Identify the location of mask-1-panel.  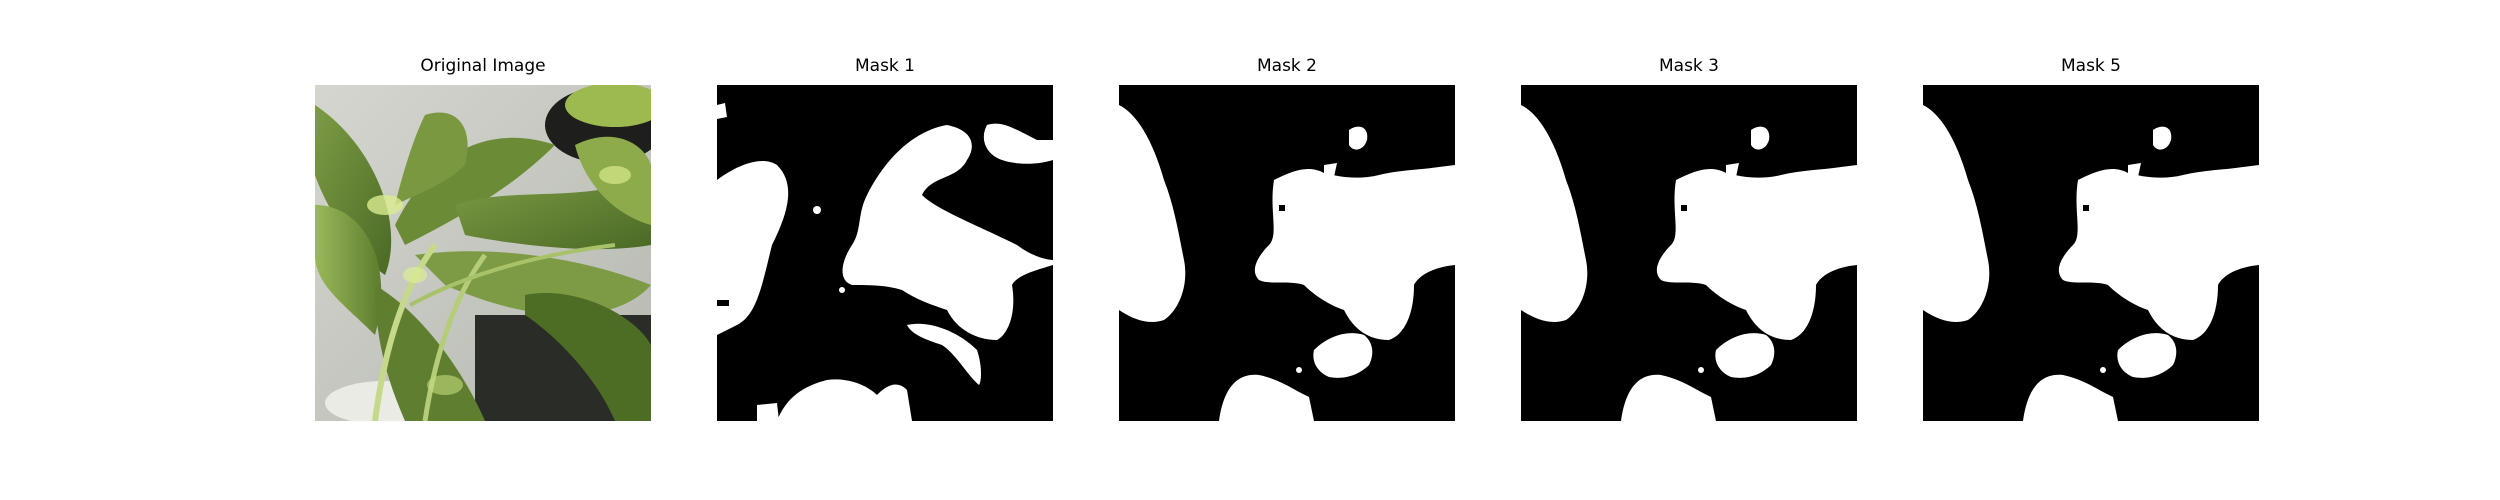
(885, 253).